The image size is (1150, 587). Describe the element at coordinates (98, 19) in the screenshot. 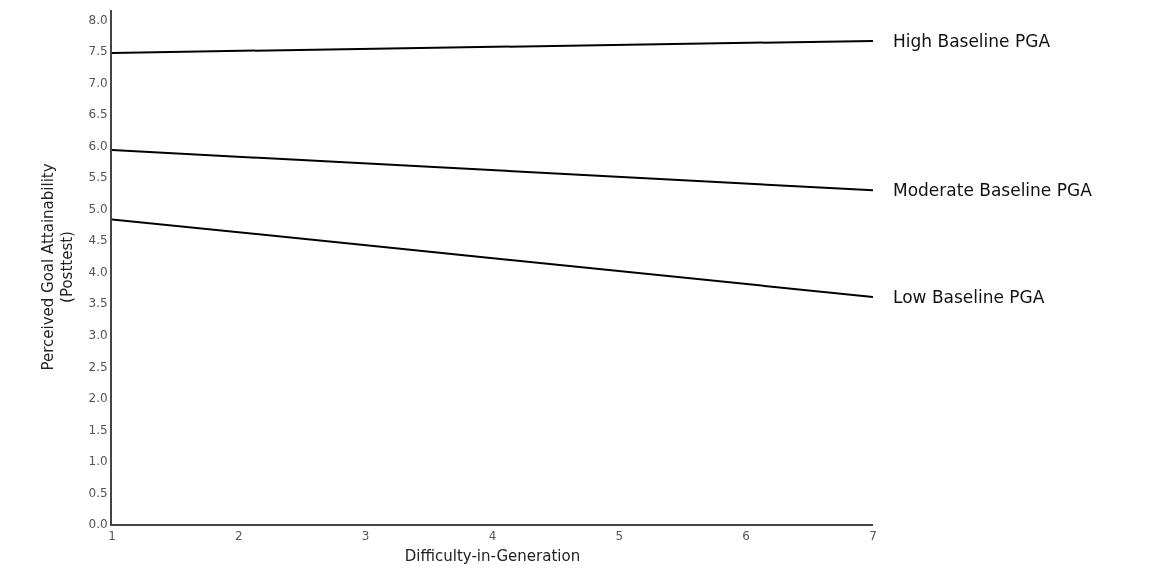

I see `y-tick-label: 8.0` at that location.